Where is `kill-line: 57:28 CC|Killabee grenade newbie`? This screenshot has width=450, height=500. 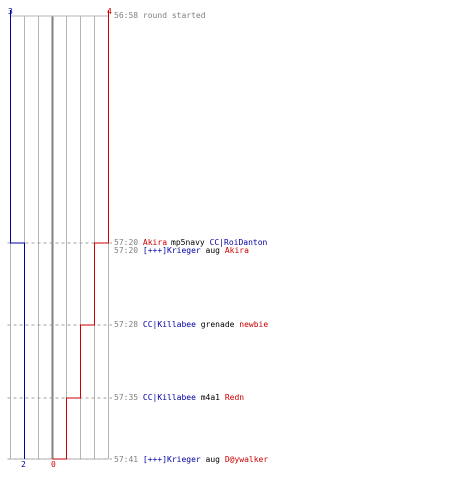 kill-line: 57:28 CC|Killabee grenade newbie is located at coordinates (191, 325).